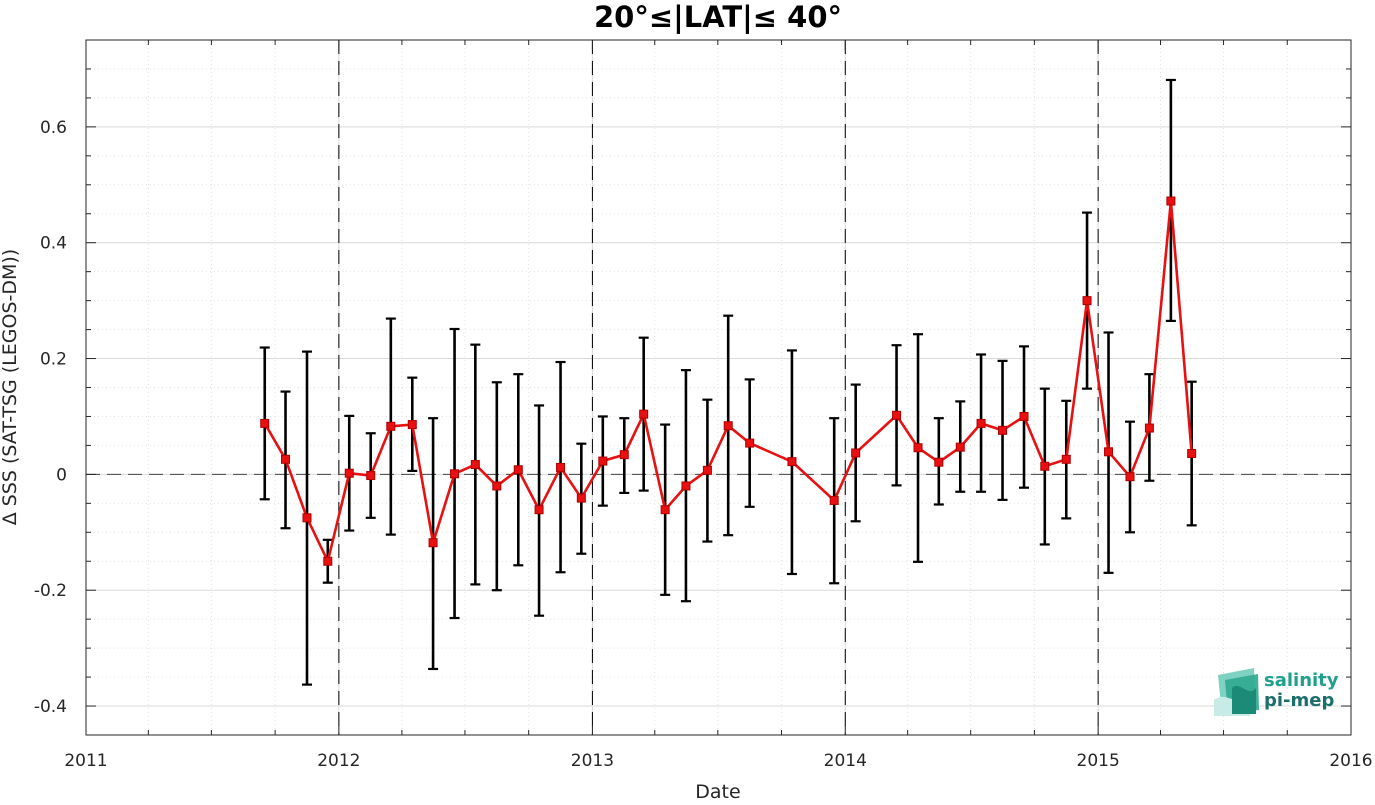  What do you see at coordinates (53, 244) in the screenshot?
I see `y-tick-label: 0.4` at bounding box center [53, 244].